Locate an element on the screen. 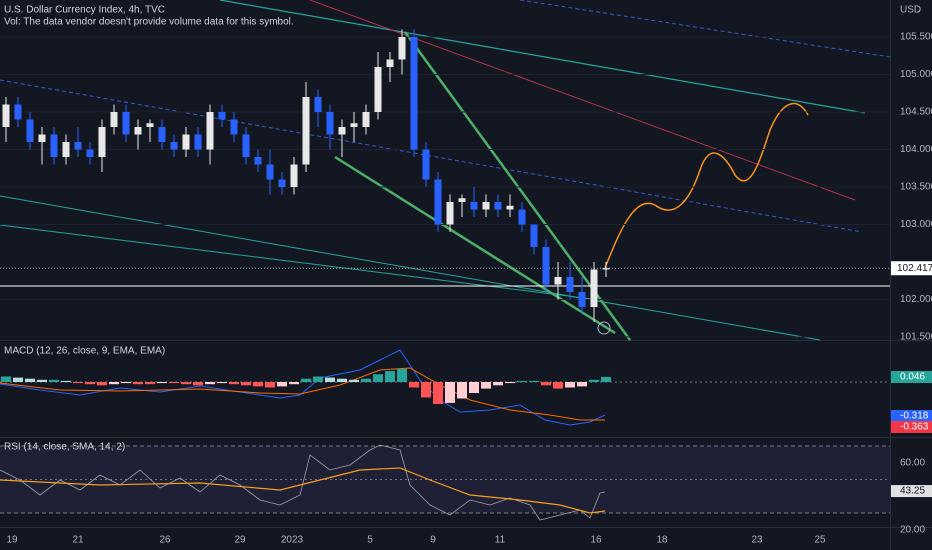  price-tick-label: 105.500 is located at coordinates (916, 37).